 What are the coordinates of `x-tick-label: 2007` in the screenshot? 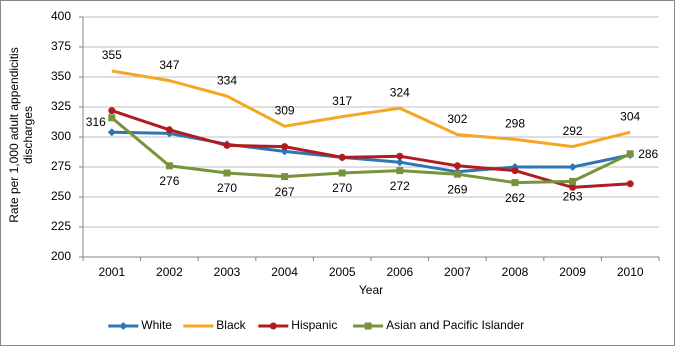 It's located at (457, 272).